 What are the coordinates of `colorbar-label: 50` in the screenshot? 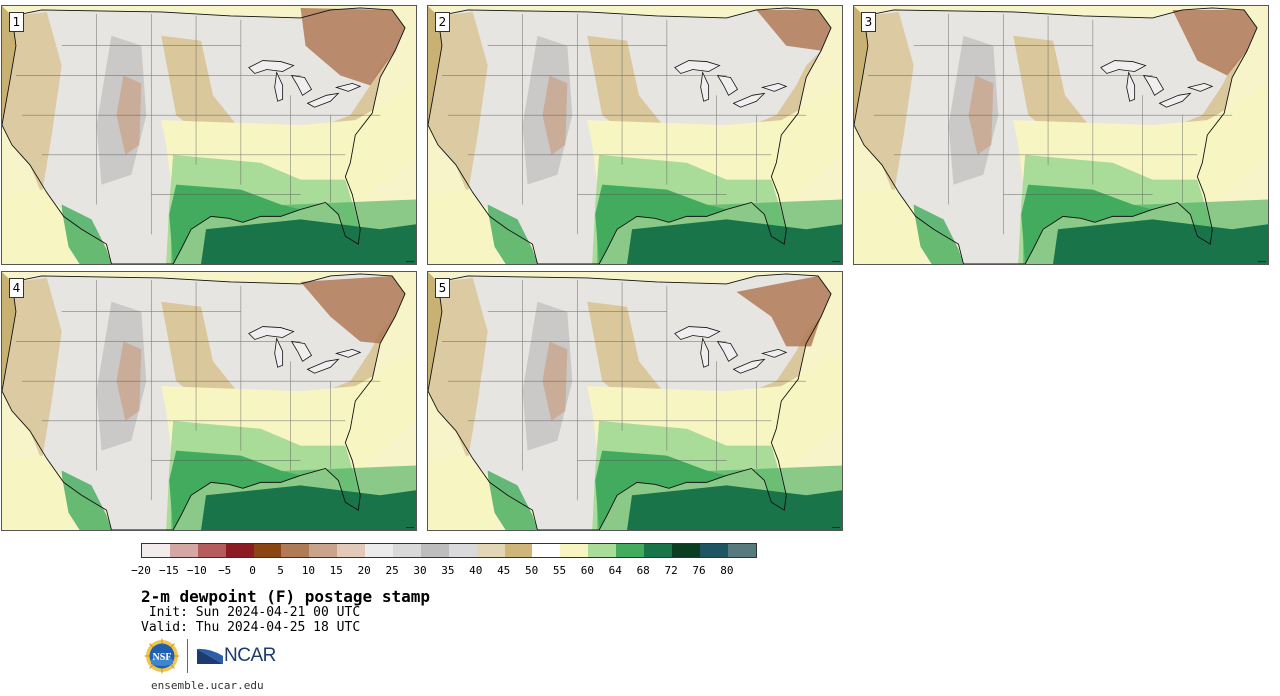 It's located at (531, 570).